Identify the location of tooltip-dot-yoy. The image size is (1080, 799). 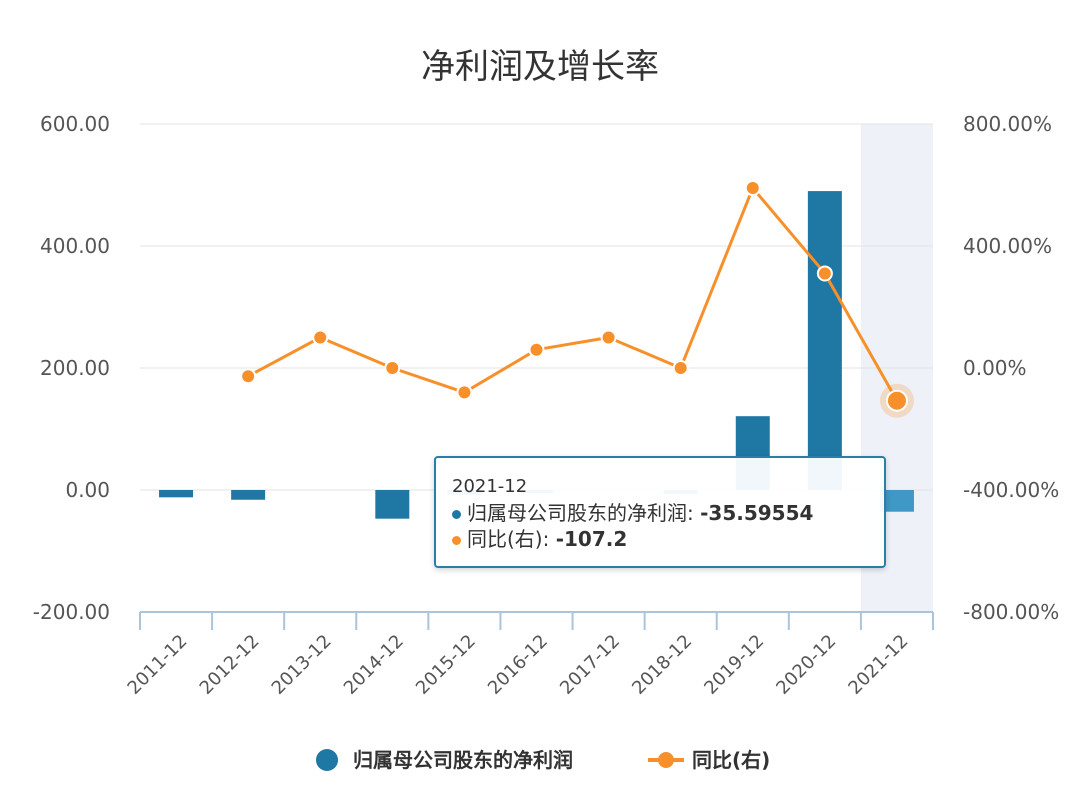
(456, 540).